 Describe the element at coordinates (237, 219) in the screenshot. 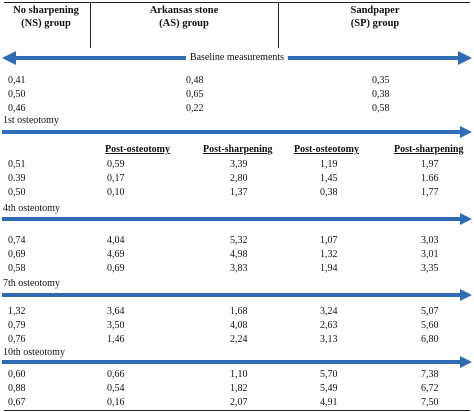

I see `section-arrow-4th` at that location.